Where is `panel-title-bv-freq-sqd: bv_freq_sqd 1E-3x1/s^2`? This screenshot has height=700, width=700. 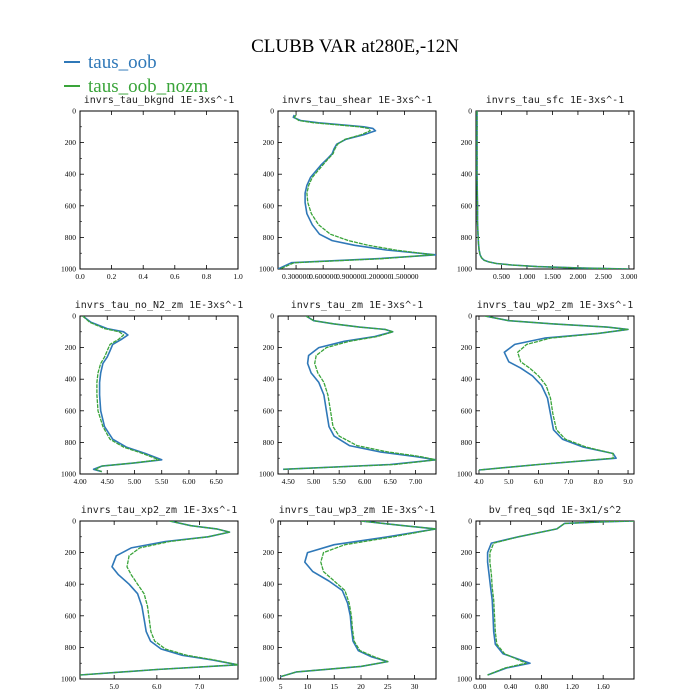
panel-title-bv-freq-sqd: bv_freq_sqd 1E-3x1/s^2 is located at coordinates (555, 510).